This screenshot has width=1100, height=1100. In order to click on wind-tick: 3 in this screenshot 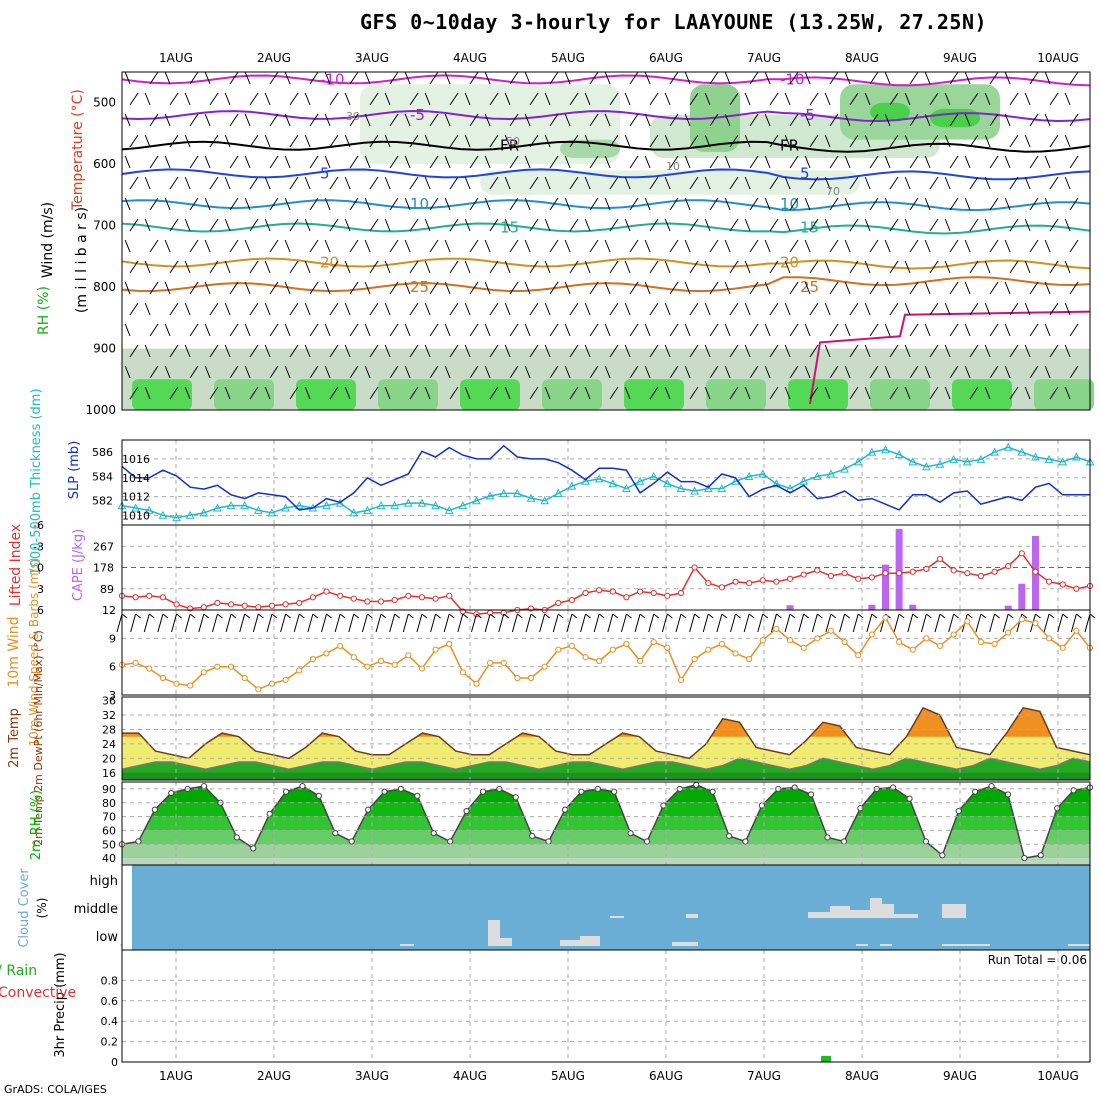, I will do `click(112, 695)`.